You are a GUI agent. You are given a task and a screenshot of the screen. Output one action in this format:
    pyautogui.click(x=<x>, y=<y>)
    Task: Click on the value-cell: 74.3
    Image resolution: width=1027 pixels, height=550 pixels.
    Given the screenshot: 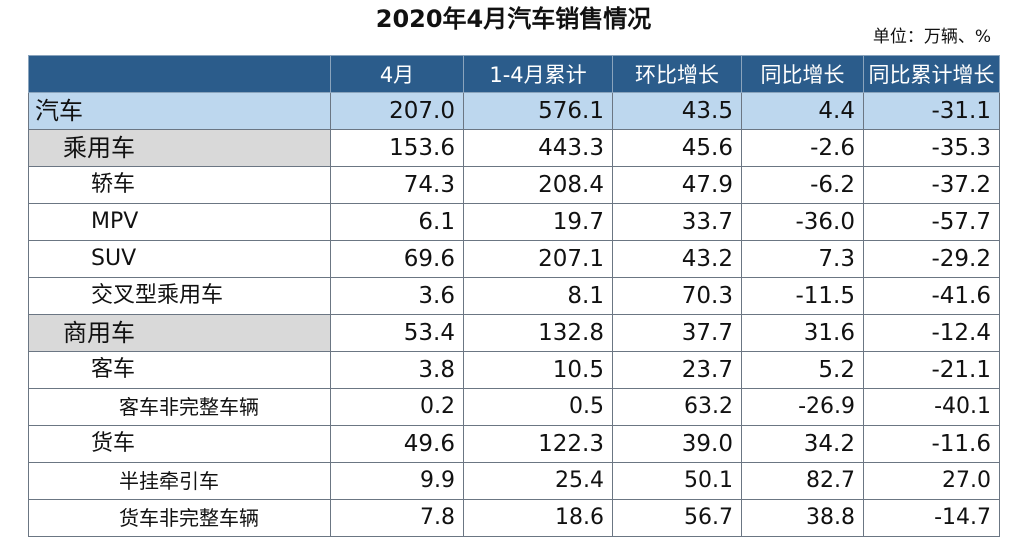 What is the action you would take?
    pyautogui.click(x=397, y=185)
    